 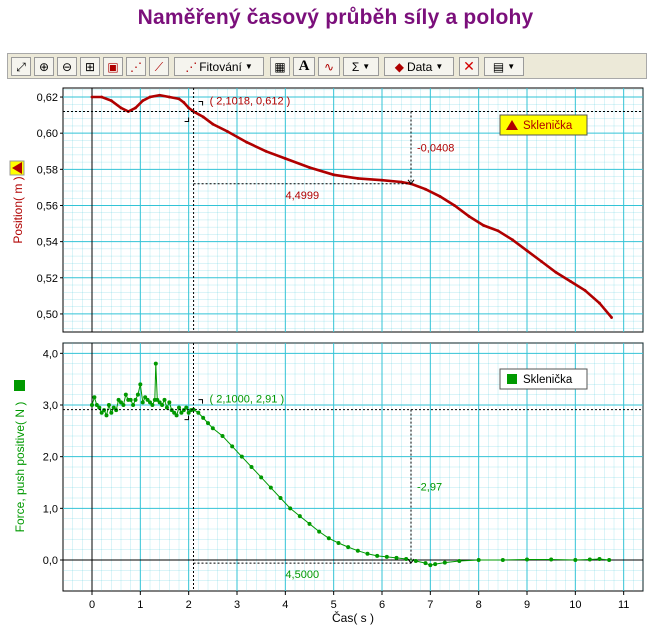 I want to click on data-dropdown: ◆ Data ▼, so click(x=419, y=66).